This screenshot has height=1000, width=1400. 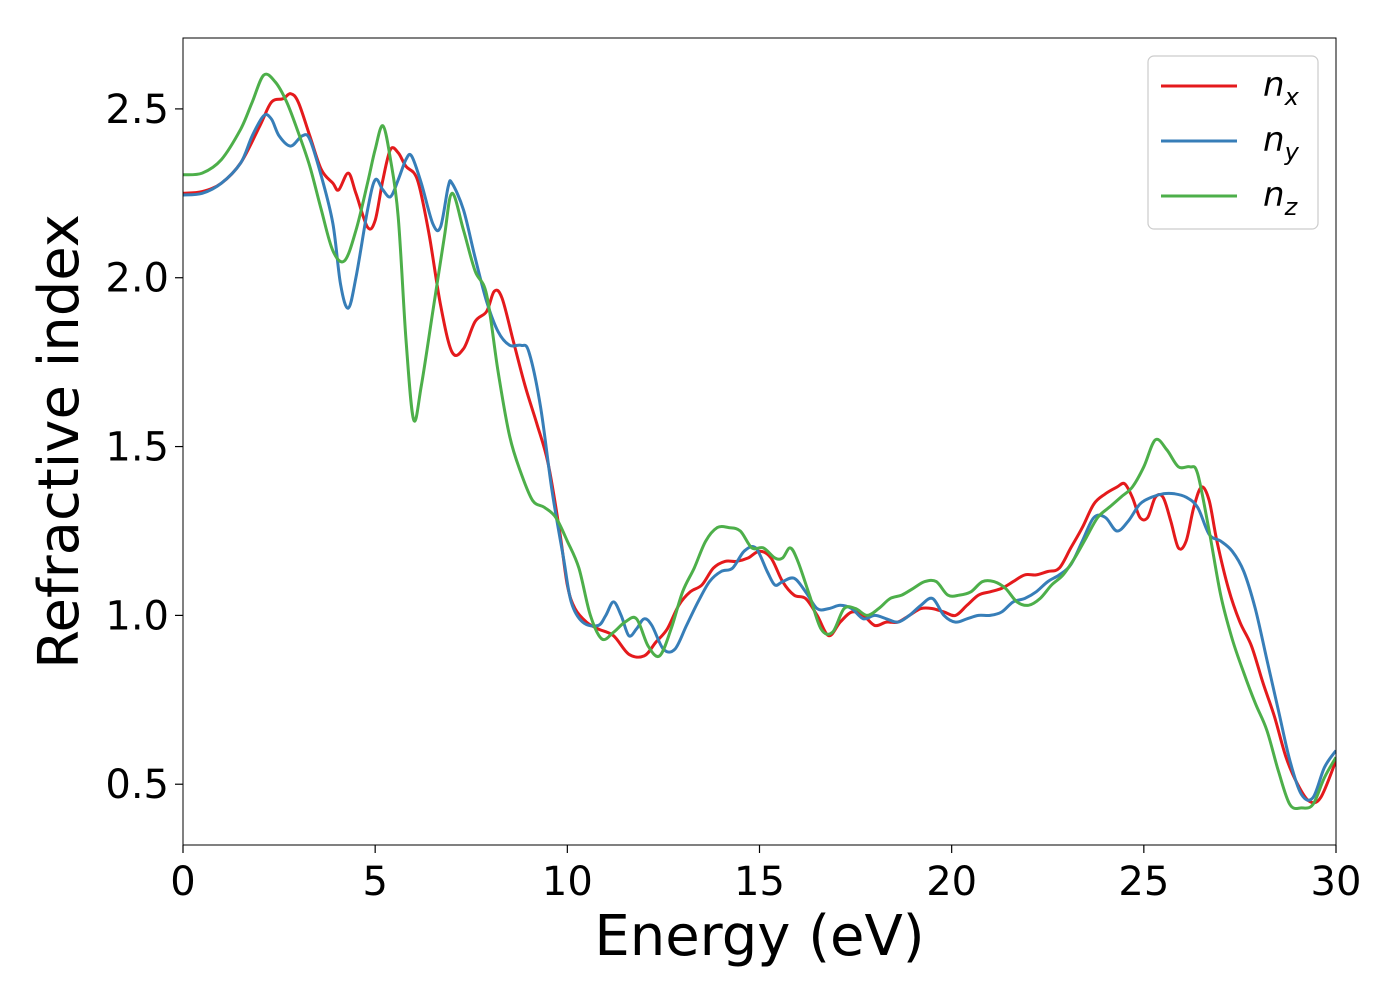 I want to click on x-tick-label: 10, so click(x=567, y=882).